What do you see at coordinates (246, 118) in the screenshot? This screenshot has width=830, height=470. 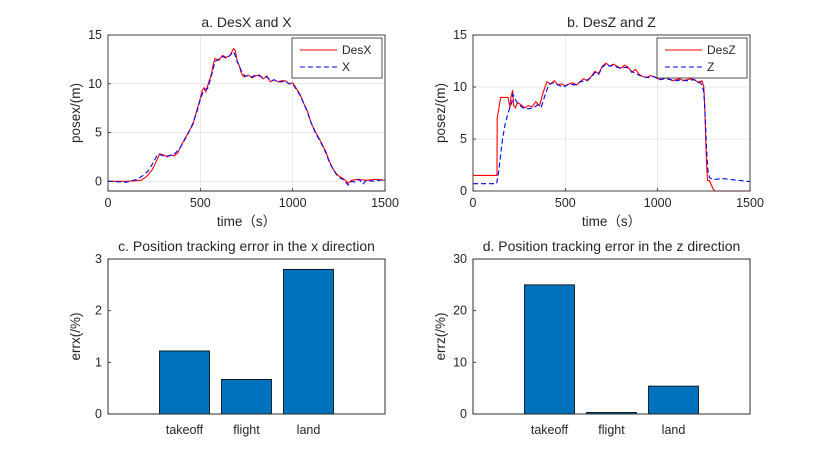 I see `series-line-x` at bounding box center [246, 118].